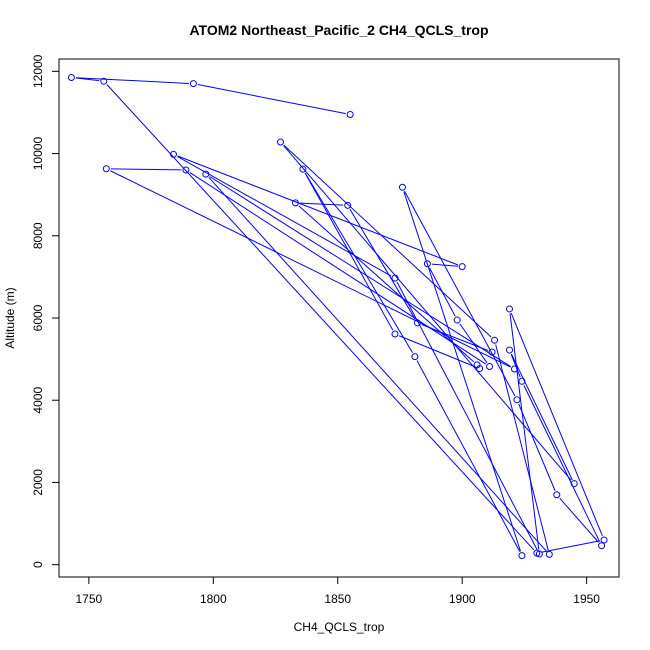 The height and width of the screenshot is (650, 650). I want to click on y-tick-label: 2000, so click(38, 482).